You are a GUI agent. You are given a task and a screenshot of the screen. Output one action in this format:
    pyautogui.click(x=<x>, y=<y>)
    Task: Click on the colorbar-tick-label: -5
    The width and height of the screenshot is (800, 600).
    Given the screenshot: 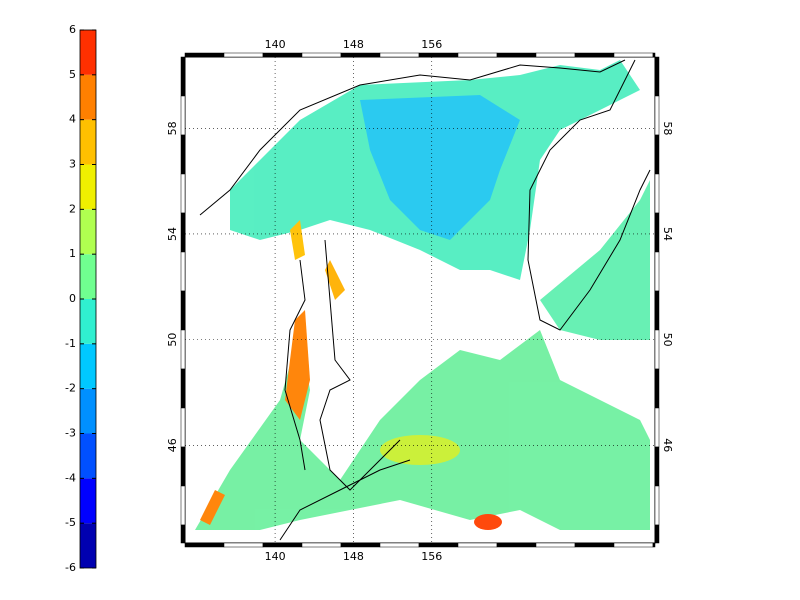 What is the action you would take?
    pyautogui.click(x=70, y=522)
    